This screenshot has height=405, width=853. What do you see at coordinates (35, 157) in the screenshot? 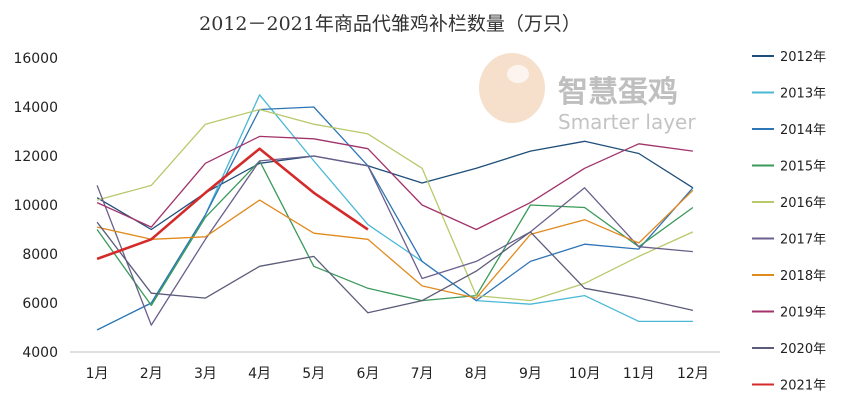
I see `y-tick-label: 12000` at bounding box center [35, 157].